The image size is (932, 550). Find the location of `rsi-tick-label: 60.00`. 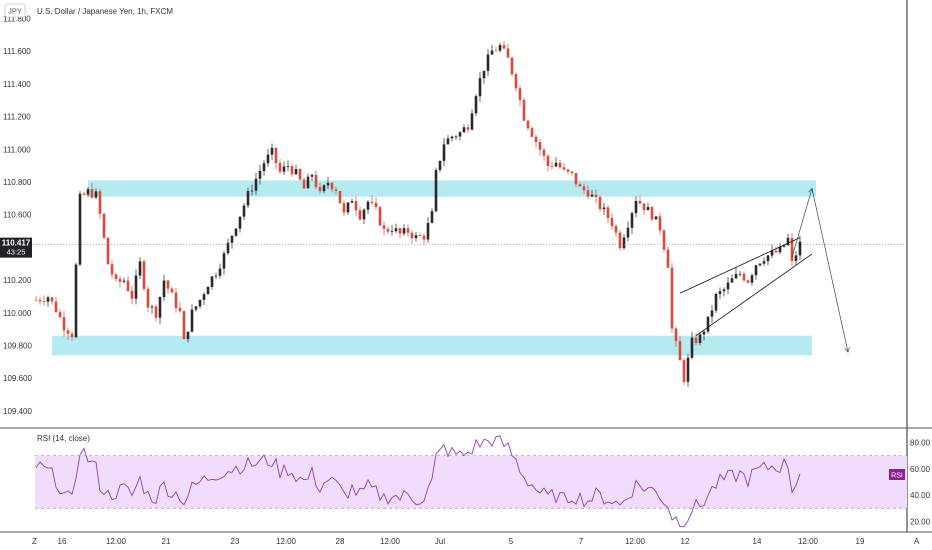

rsi-tick-label: 60.00 is located at coordinates (920, 469).